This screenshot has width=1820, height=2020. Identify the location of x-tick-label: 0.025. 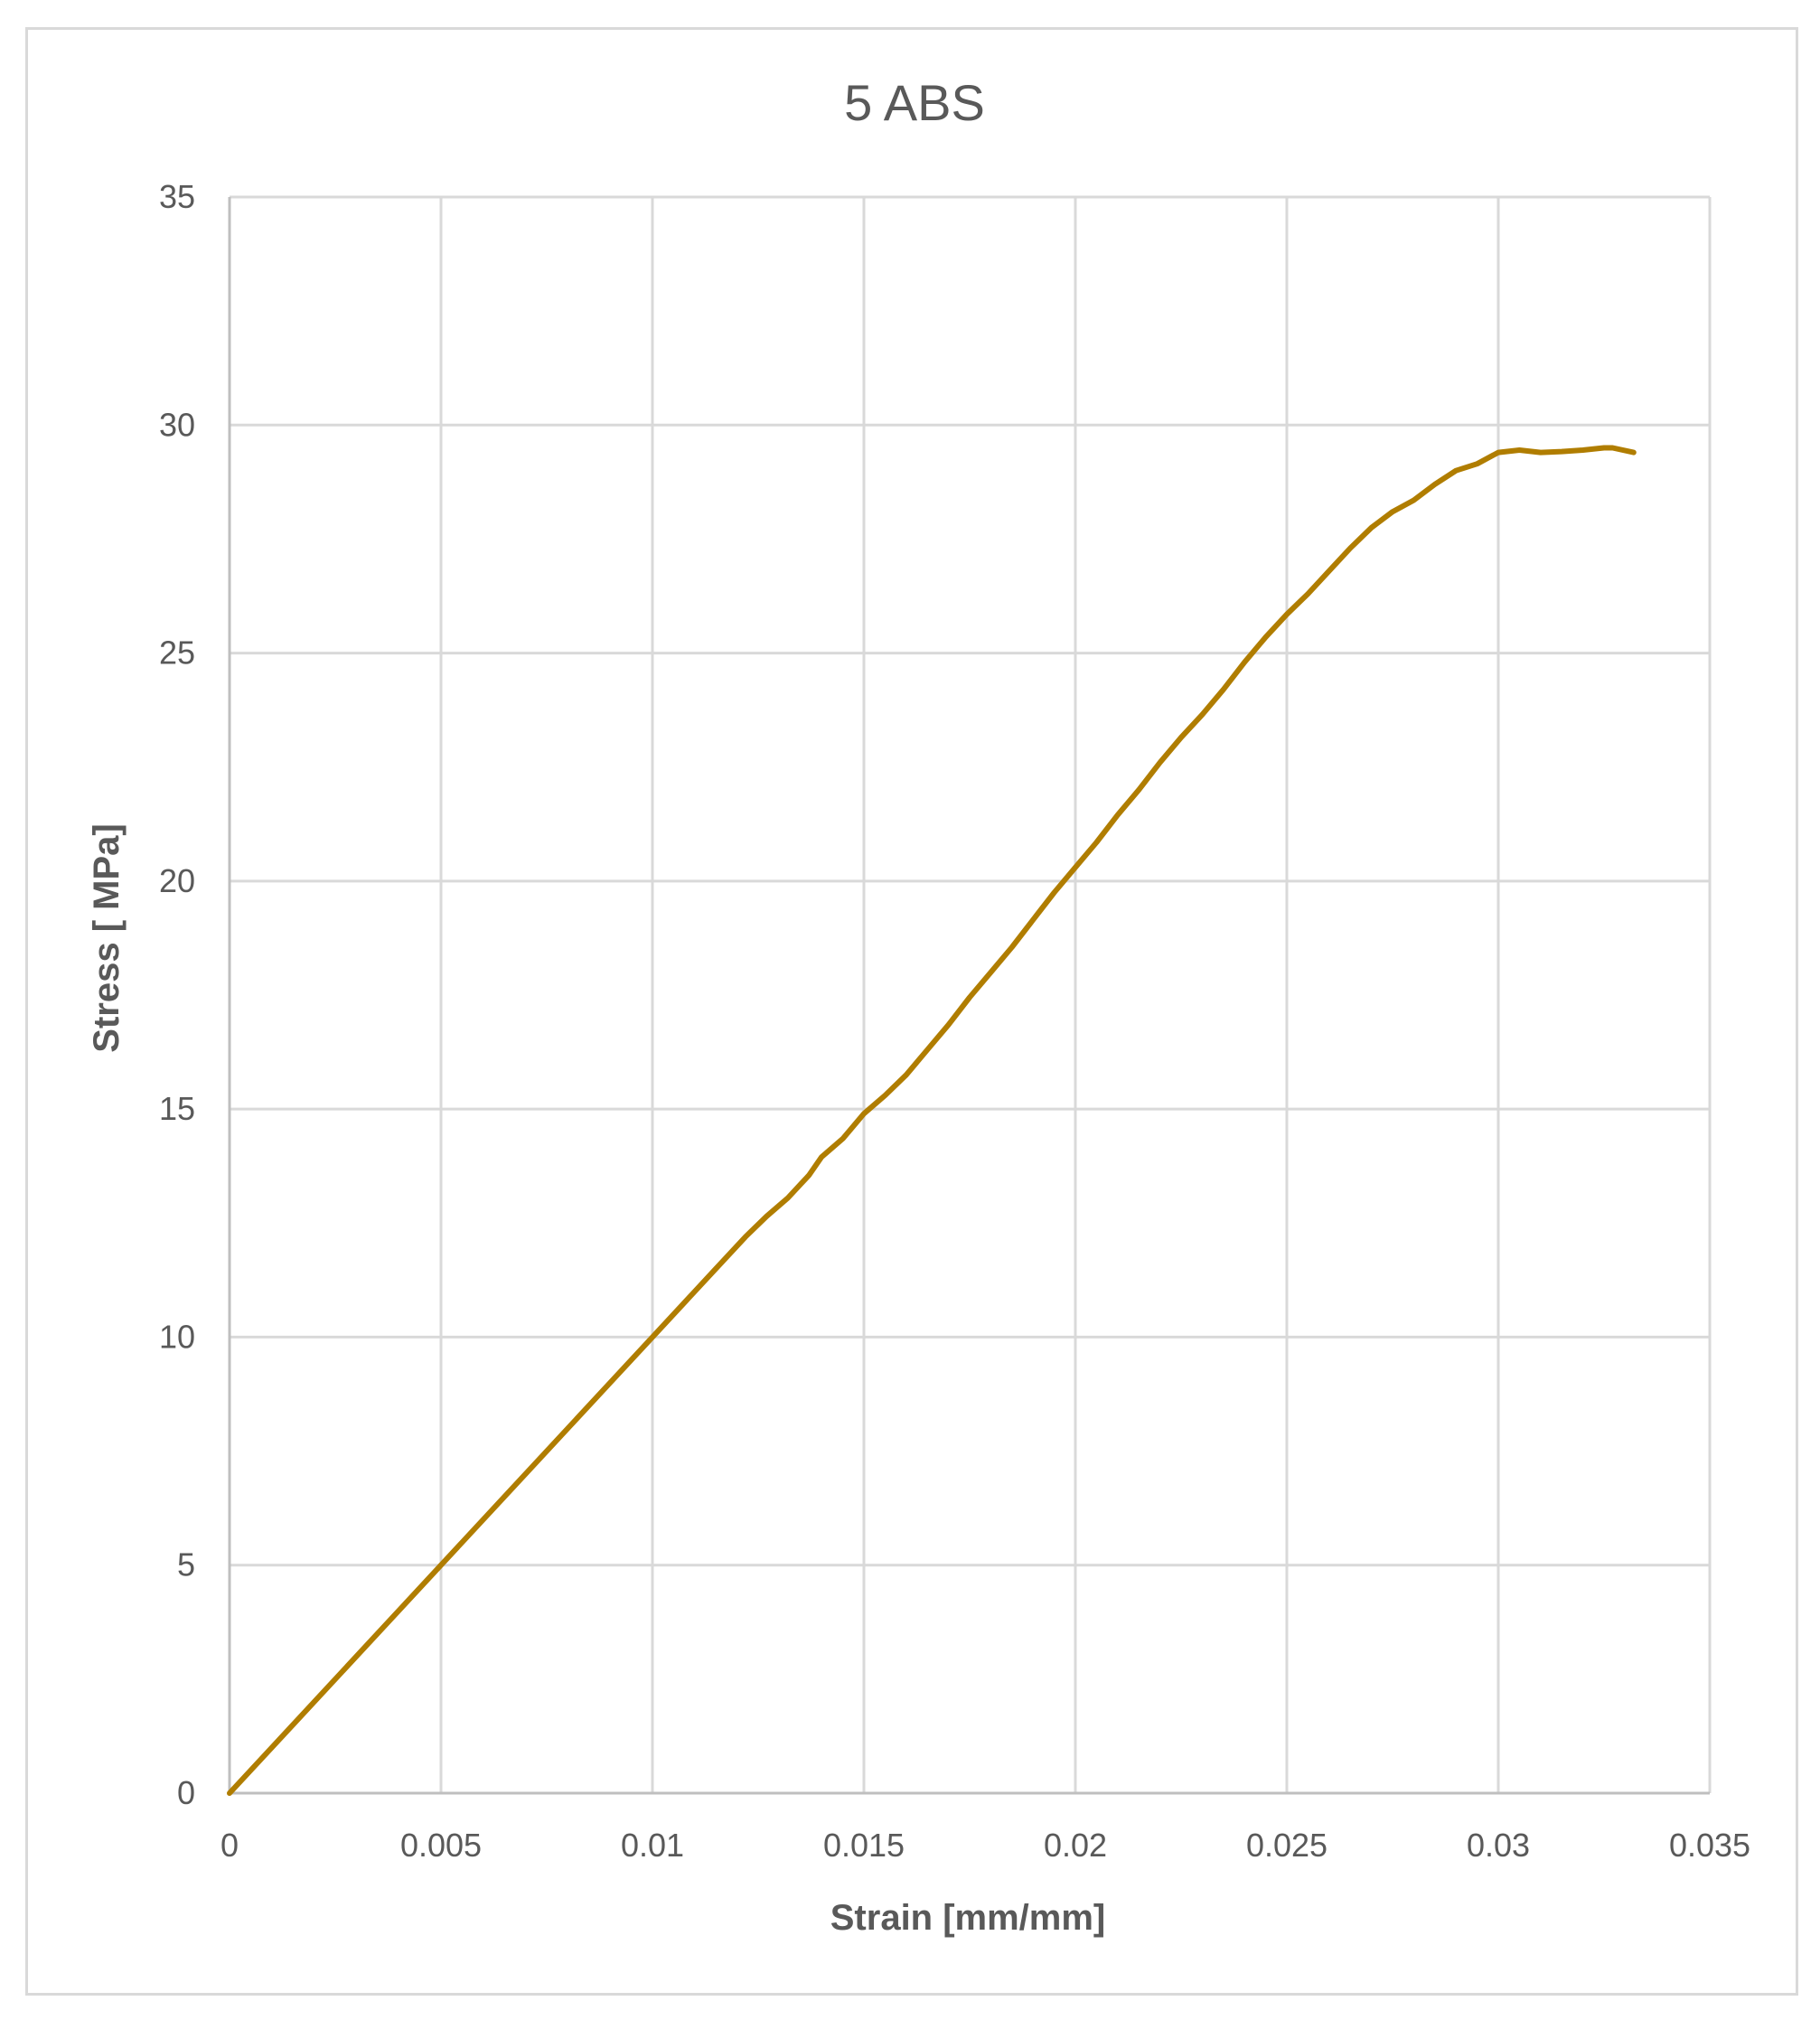
(1286, 1845).